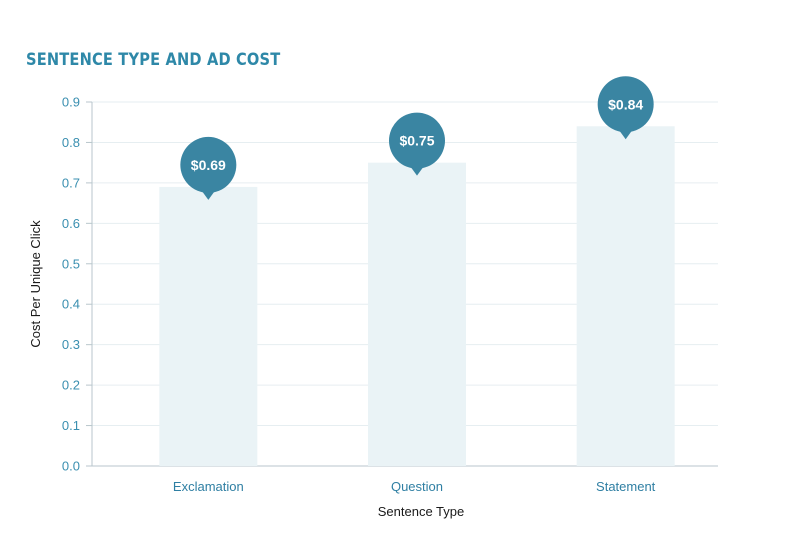  What do you see at coordinates (71, 425) in the screenshot?
I see `y-tick-label: 0.1` at bounding box center [71, 425].